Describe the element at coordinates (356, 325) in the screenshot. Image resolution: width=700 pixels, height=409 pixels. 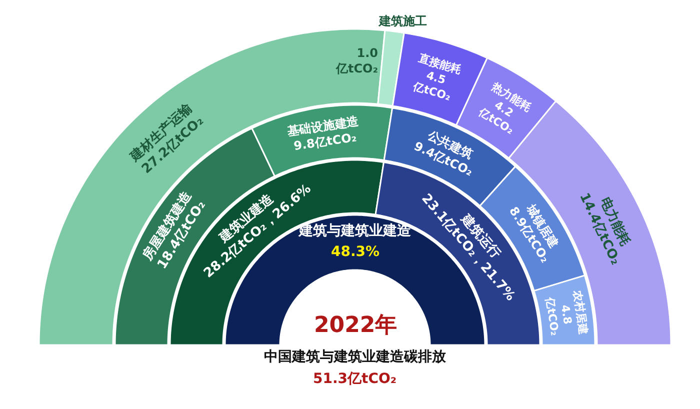
I see `text: 2022年` at that location.